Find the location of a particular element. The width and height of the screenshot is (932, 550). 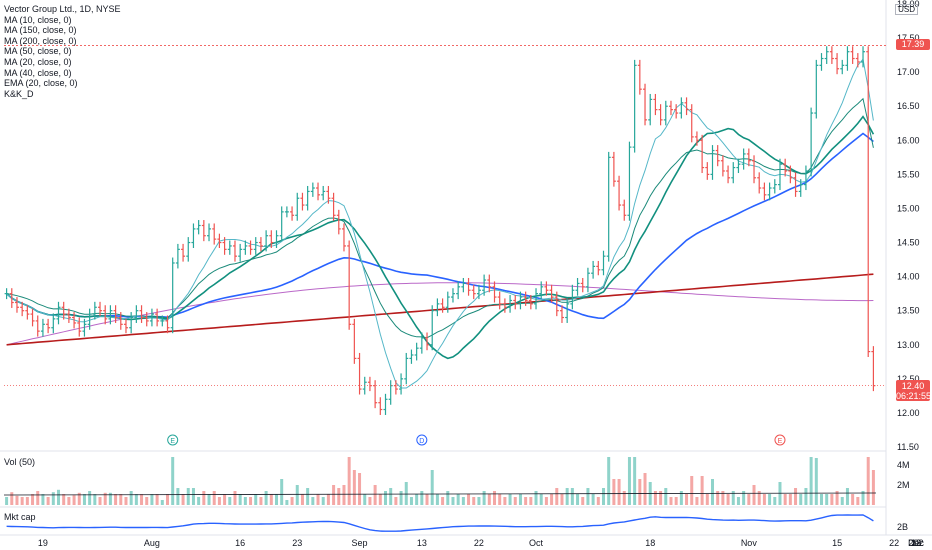

price-tick-label: 11.50 is located at coordinates (908, 447).